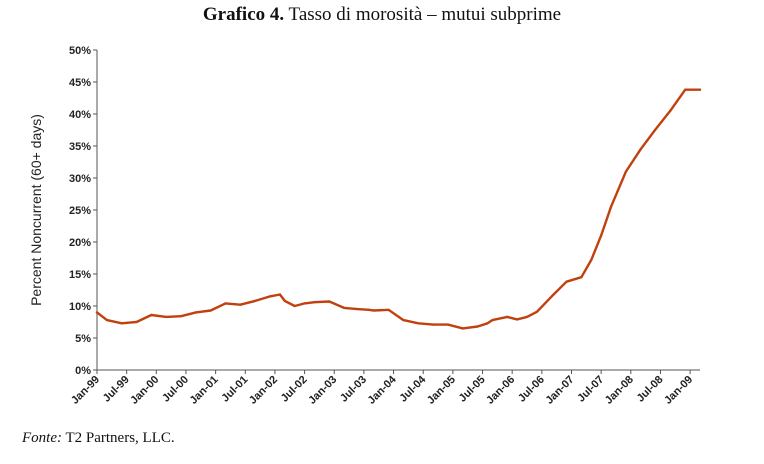 The height and width of the screenshot is (464, 764). I want to click on x-tick-label: Jul-02, so click(294, 389).